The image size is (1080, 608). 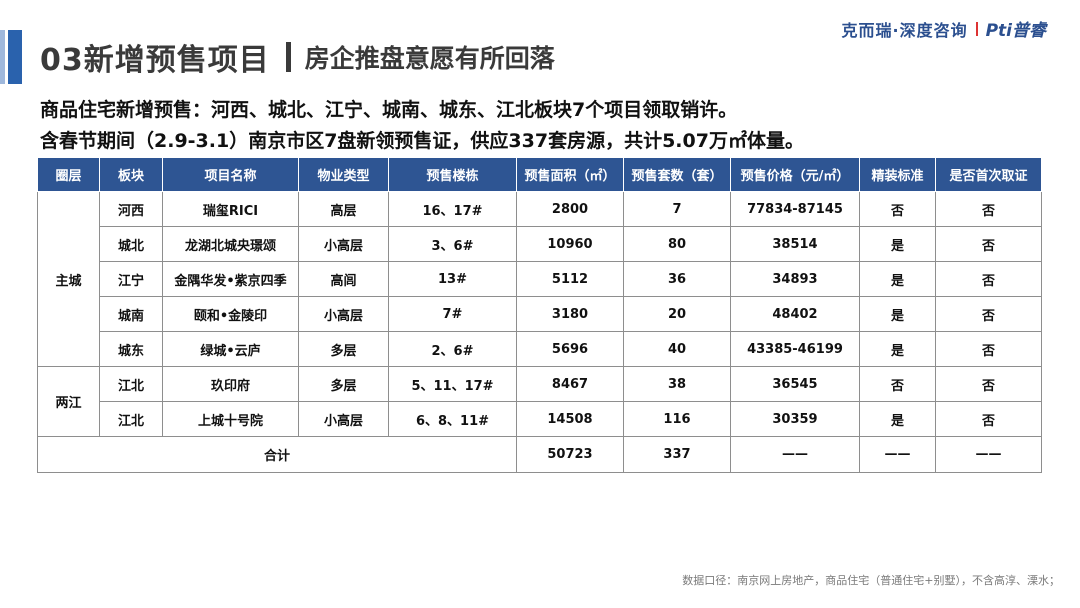 What do you see at coordinates (452, 384) in the screenshot?
I see `buildings-cell: 5、11、17#` at bounding box center [452, 384].